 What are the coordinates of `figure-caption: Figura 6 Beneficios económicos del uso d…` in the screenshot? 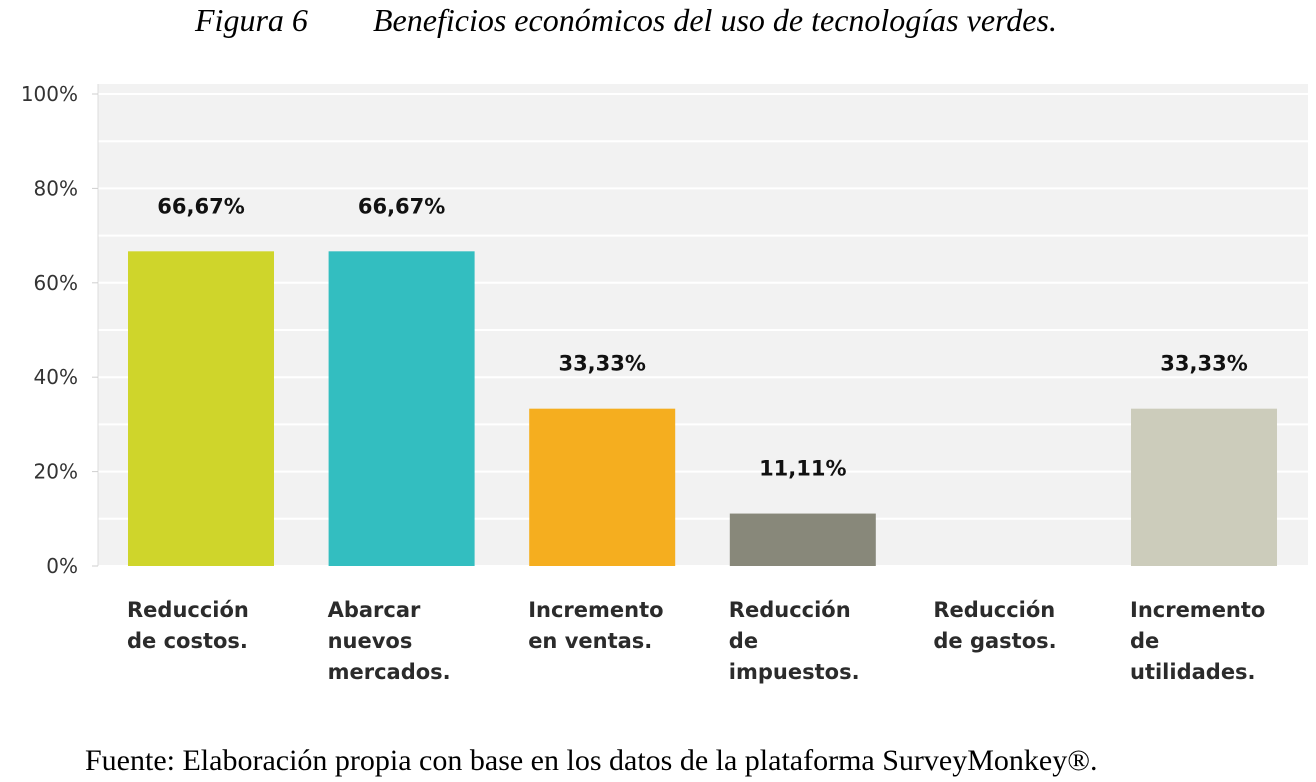 It's located at (658, 22).